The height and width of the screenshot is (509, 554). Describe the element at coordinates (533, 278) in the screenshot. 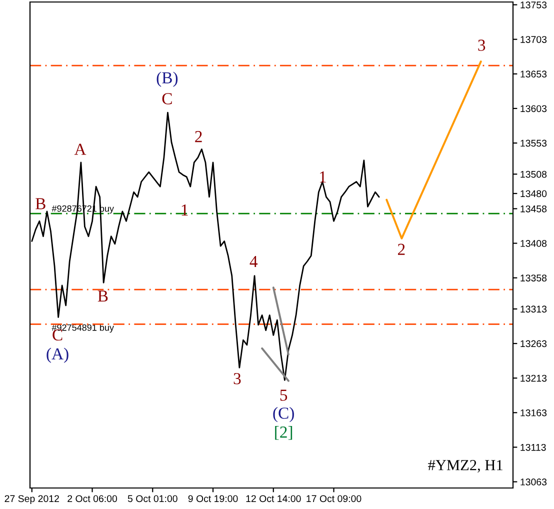

I see `y-tick-label: 13358` at that location.